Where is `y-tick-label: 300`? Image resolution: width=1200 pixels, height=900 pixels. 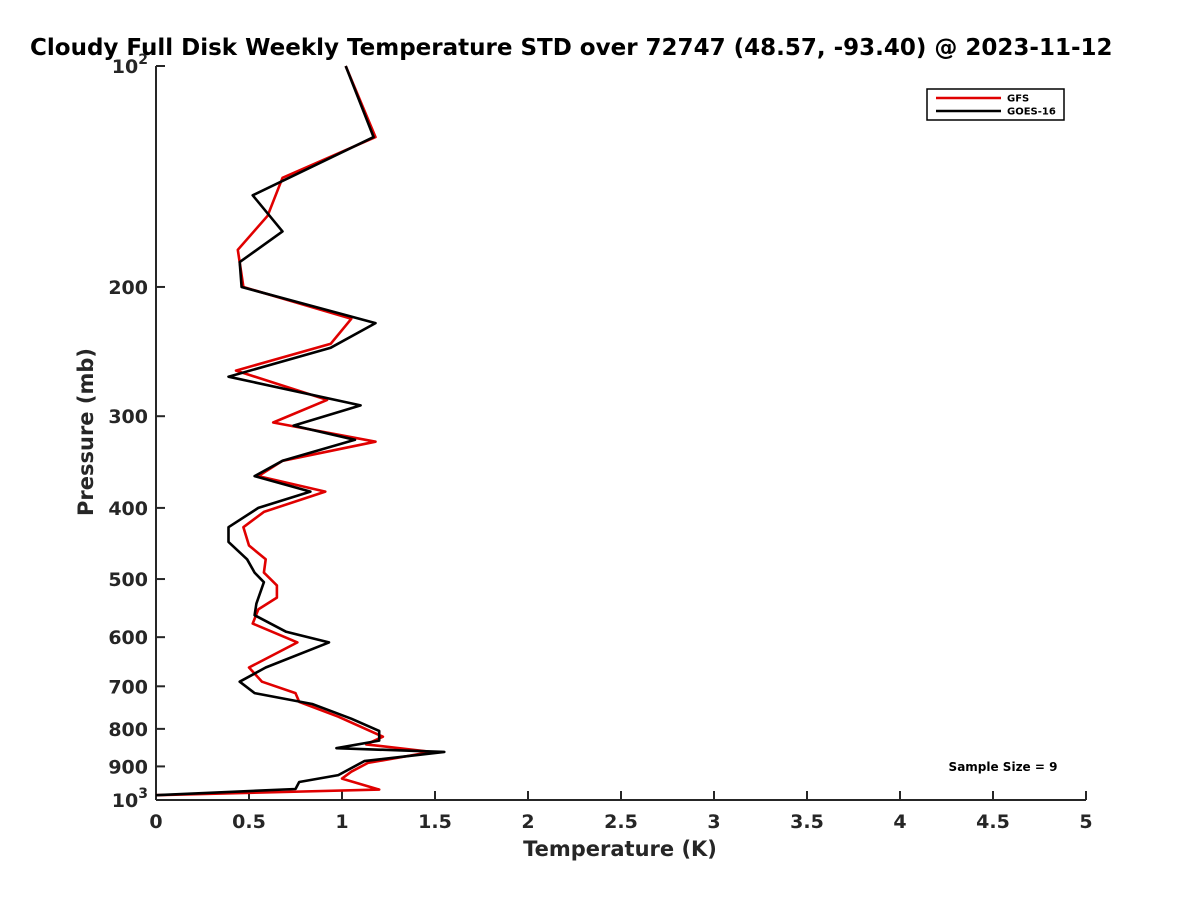
y-tick-label: 300 is located at coordinates (128, 417).